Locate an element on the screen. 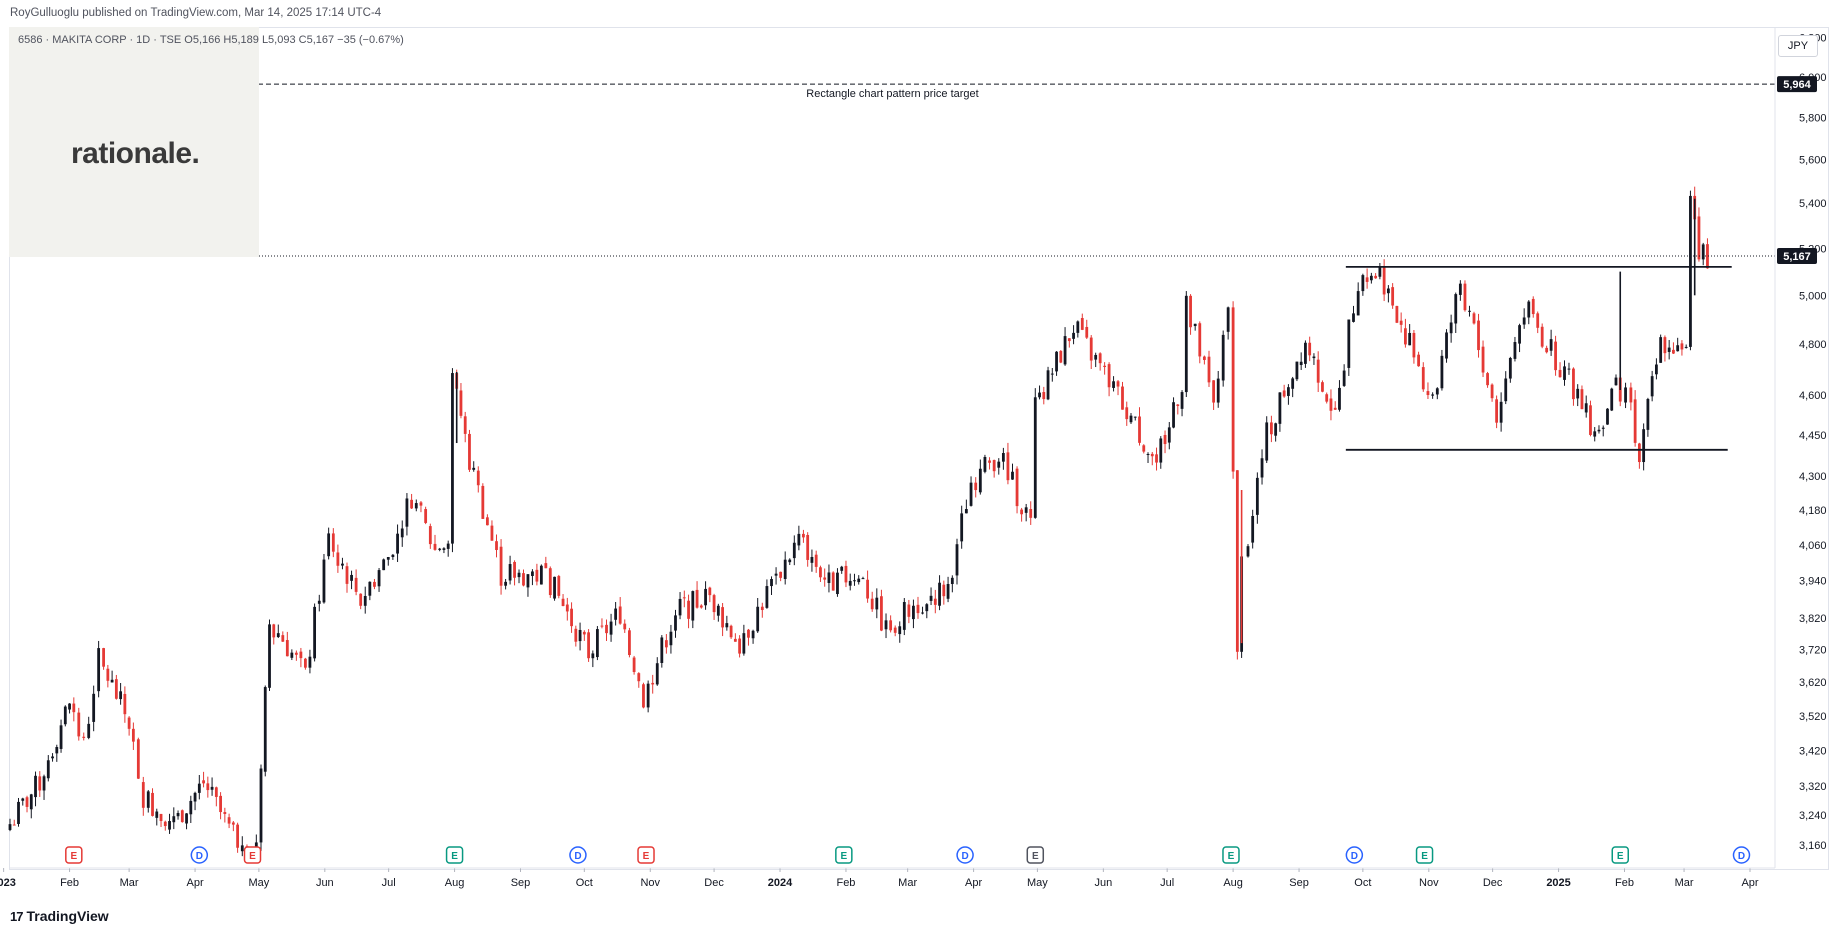 This screenshot has height=931, width=1835. price-tick-label: 5,000 is located at coordinates (1813, 296).